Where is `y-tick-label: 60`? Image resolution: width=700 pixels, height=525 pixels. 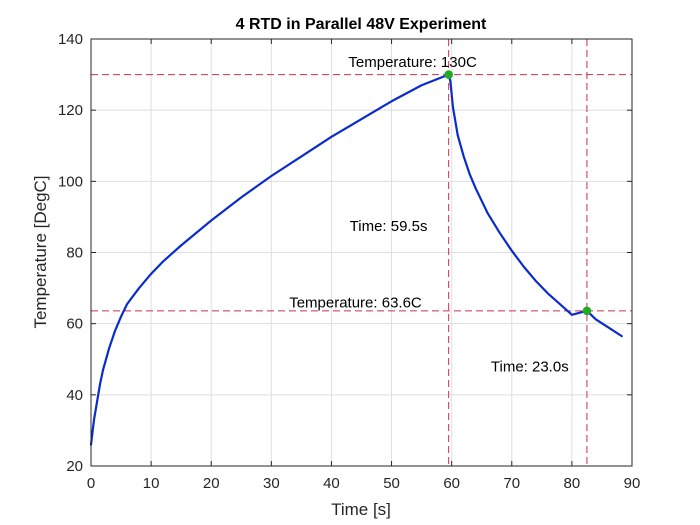 y-tick-label: 60 is located at coordinates (74, 324).